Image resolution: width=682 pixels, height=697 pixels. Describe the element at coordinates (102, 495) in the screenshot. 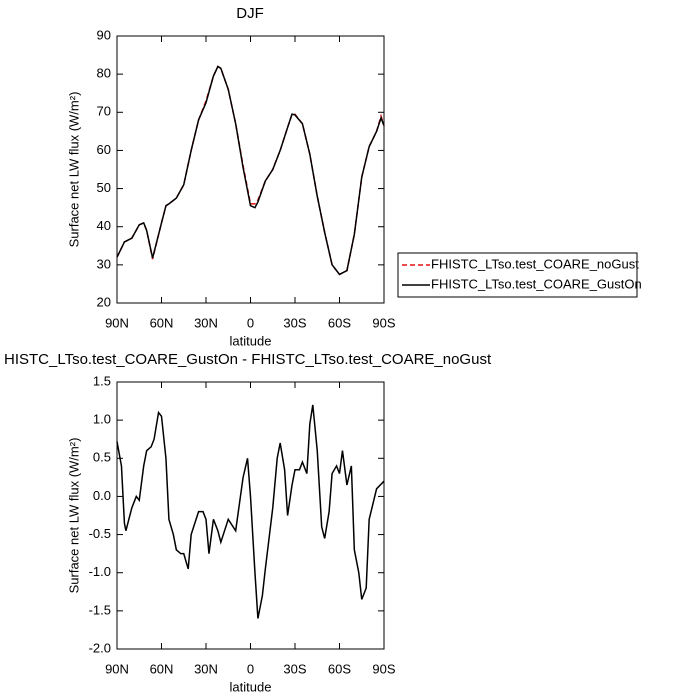

I see `y-tick-label: 0.0` at that location.